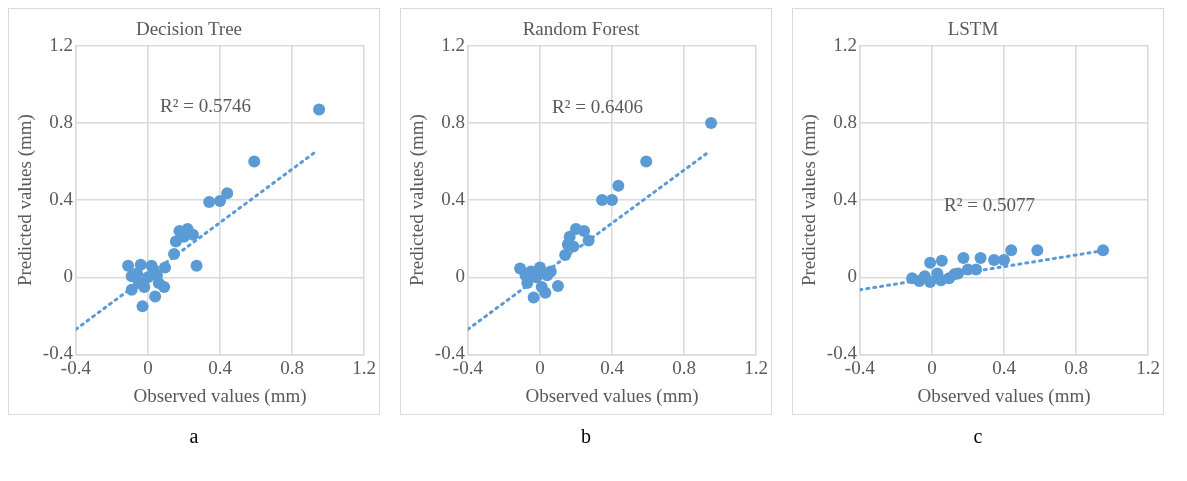 The width and height of the screenshot is (1187, 481). Describe the element at coordinates (194, 436) in the screenshot. I see `text: a` at that location.